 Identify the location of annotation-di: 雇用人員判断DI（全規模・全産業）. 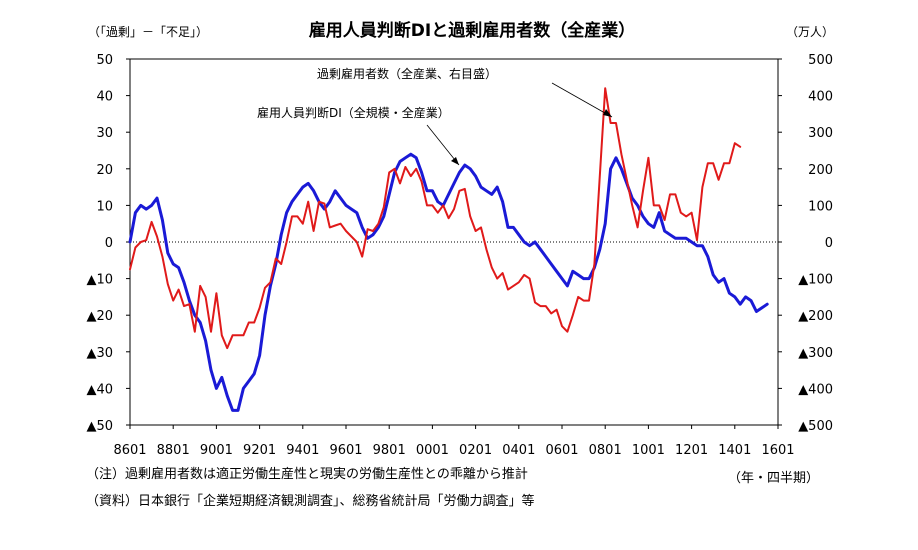
(358, 135).